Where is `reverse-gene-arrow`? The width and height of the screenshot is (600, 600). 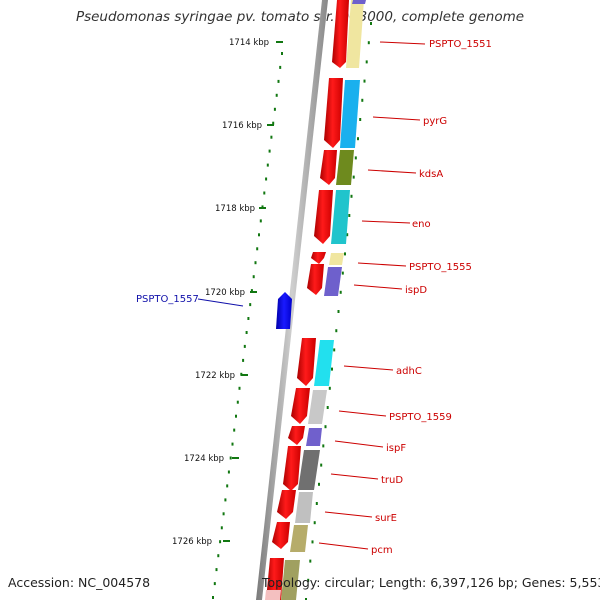
reverse-gene-arrow is located at coordinates (284, 310).